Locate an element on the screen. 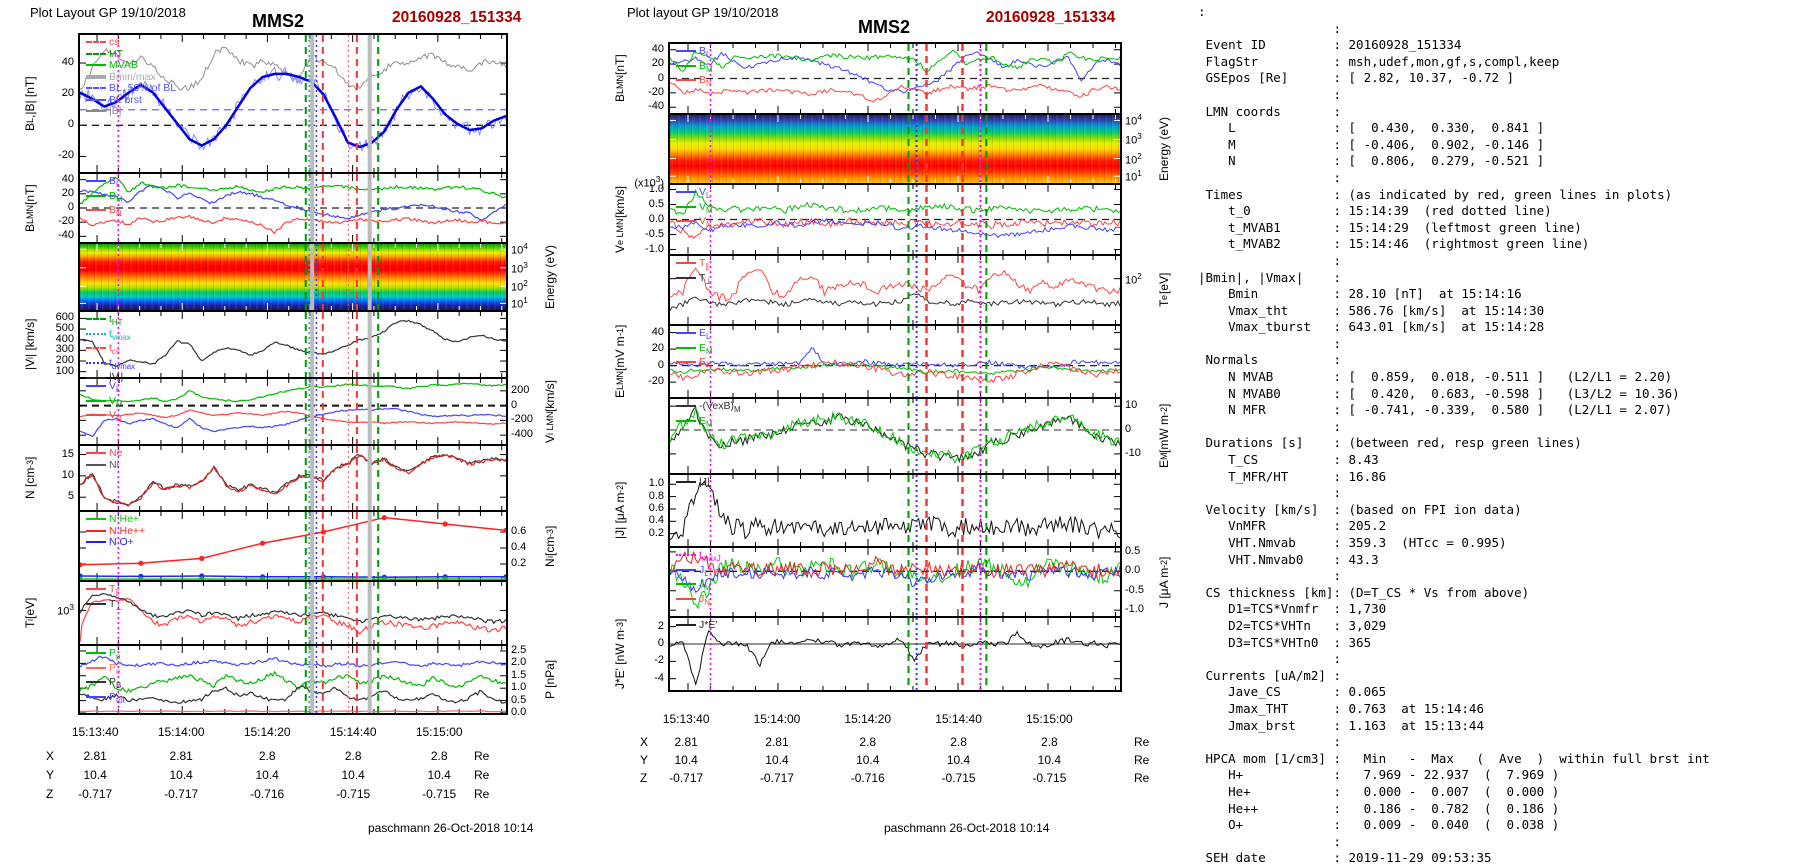 Image resolution: width=1804 pixels, height=867 pixels. legend-entry: BL, 50% of BL is located at coordinates (131, 88).